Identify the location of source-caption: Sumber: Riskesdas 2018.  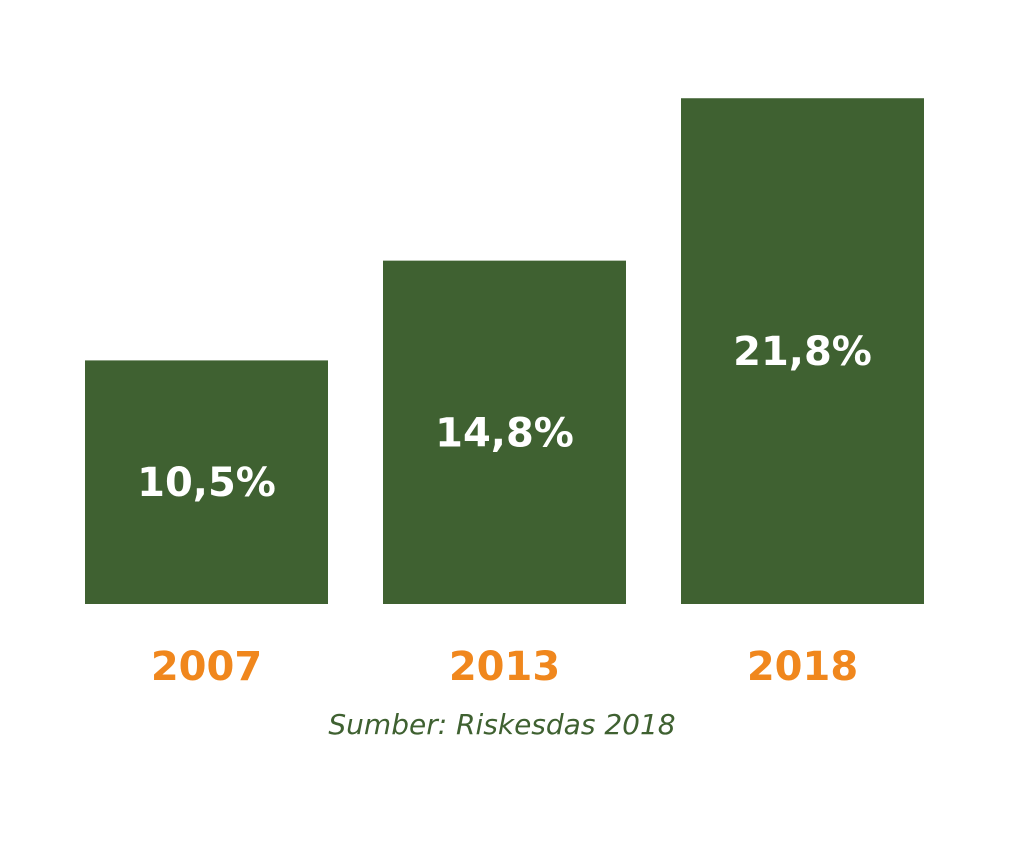
(501, 724).